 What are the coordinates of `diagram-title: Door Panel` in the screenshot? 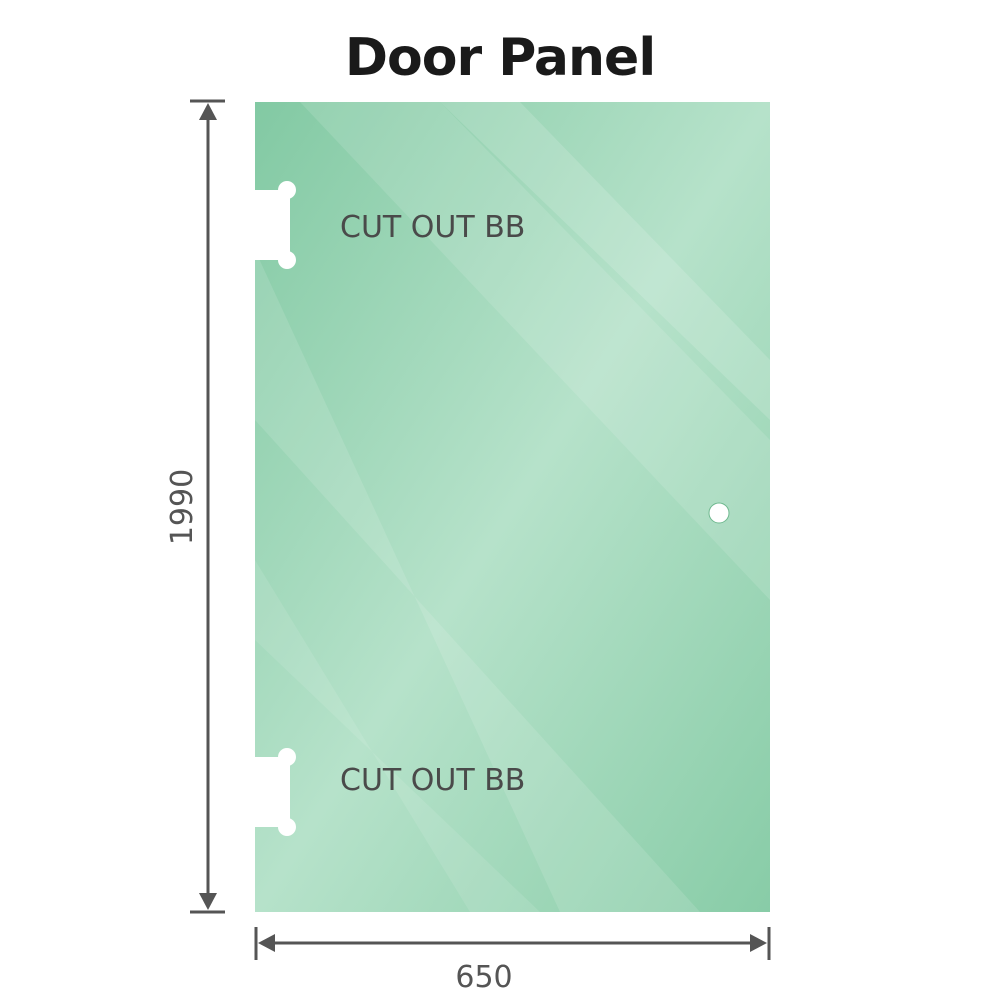 It's located at (500, 58).